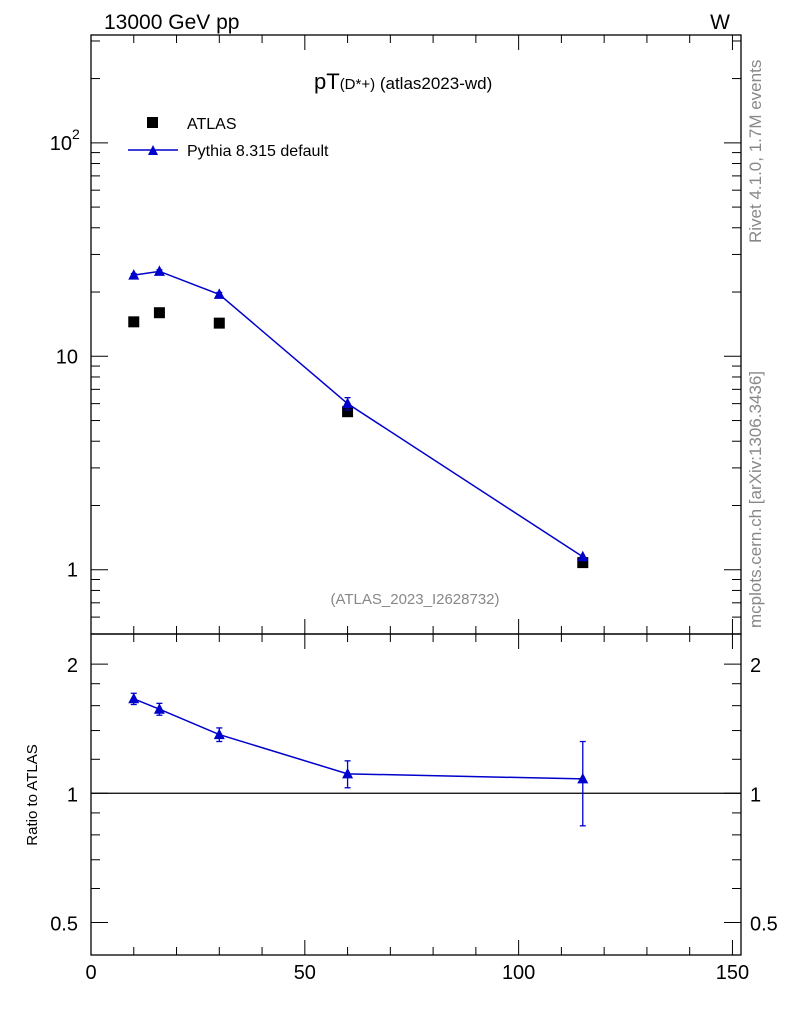  What do you see at coordinates (357, 84) in the screenshot?
I see `chart-title-sub: (D*+)` at bounding box center [357, 84].